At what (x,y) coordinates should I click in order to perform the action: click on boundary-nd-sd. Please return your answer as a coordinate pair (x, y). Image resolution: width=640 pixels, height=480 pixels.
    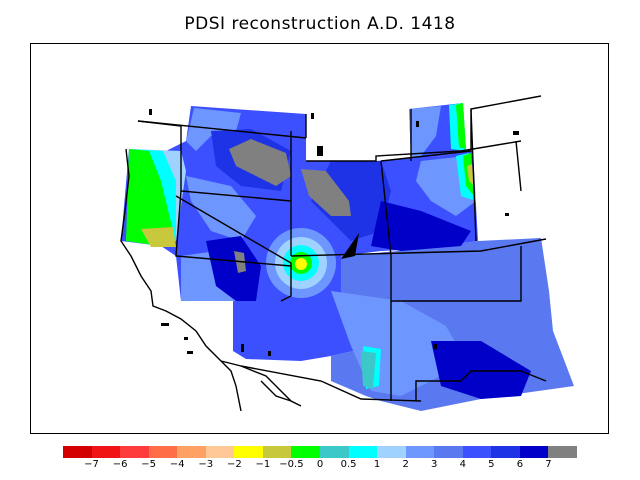
    Looking at the image, I should click on (496, 175).